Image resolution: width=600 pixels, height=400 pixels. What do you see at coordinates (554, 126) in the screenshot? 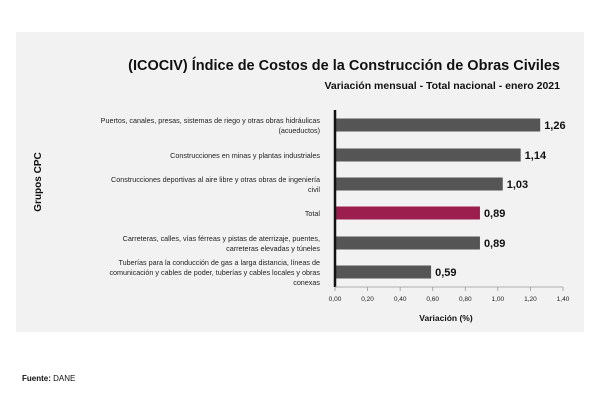
I see `value-label-0: 1,26` at bounding box center [554, 126].